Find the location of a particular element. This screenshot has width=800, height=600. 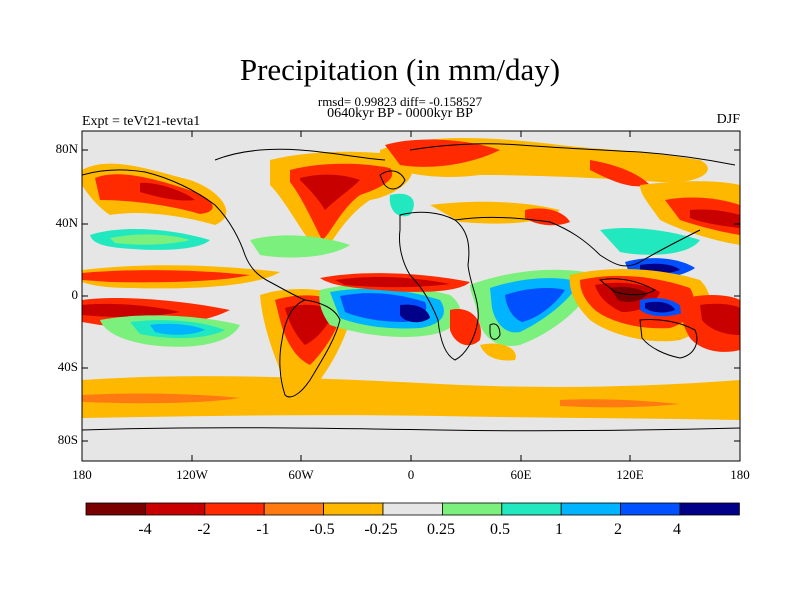

lon-label-180w: 180 is located at coordinates (82, 474).